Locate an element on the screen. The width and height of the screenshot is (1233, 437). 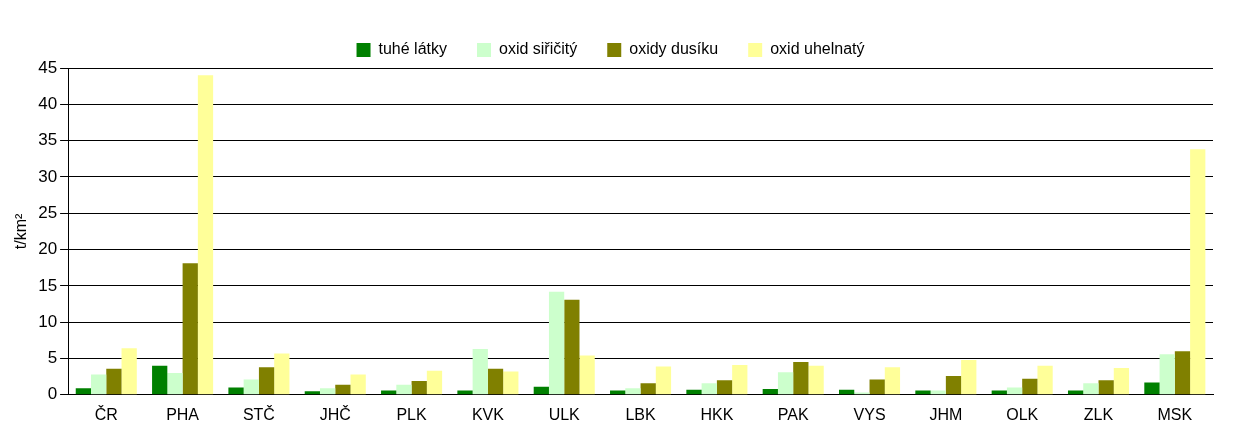
x-tick-label: JHČ is located at coordinates (335, 413).